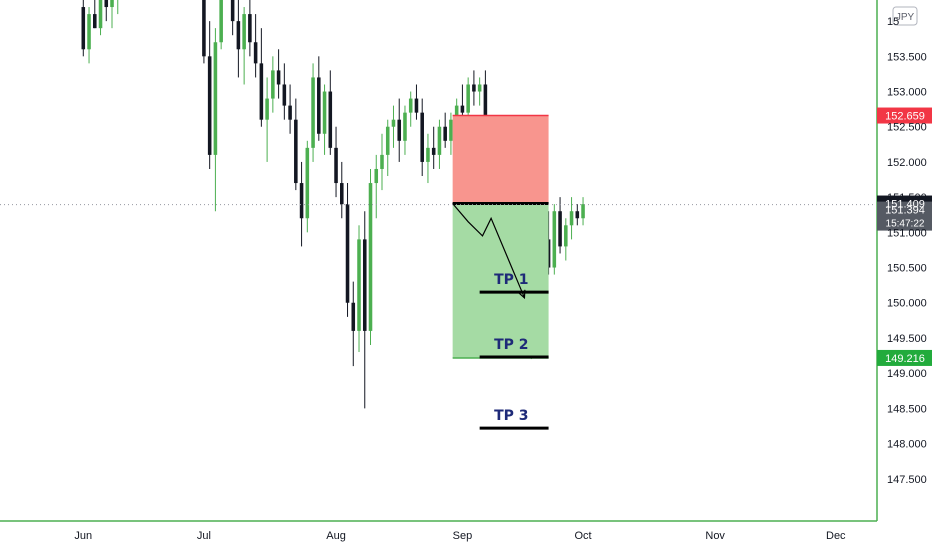 The image size is (932, 550). What do you see at coordinates (904, 115) in the screenshot?
I see `stop-price-badge` at bounding box center [904, 115].